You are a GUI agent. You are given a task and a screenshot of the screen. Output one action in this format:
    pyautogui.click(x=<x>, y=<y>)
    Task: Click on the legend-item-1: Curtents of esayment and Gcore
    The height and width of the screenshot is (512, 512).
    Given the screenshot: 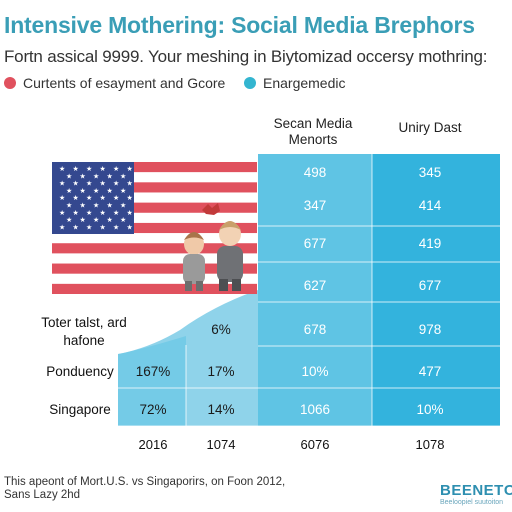 What is the action you would take?
    pyautogui.click(x=114, y=83)
    